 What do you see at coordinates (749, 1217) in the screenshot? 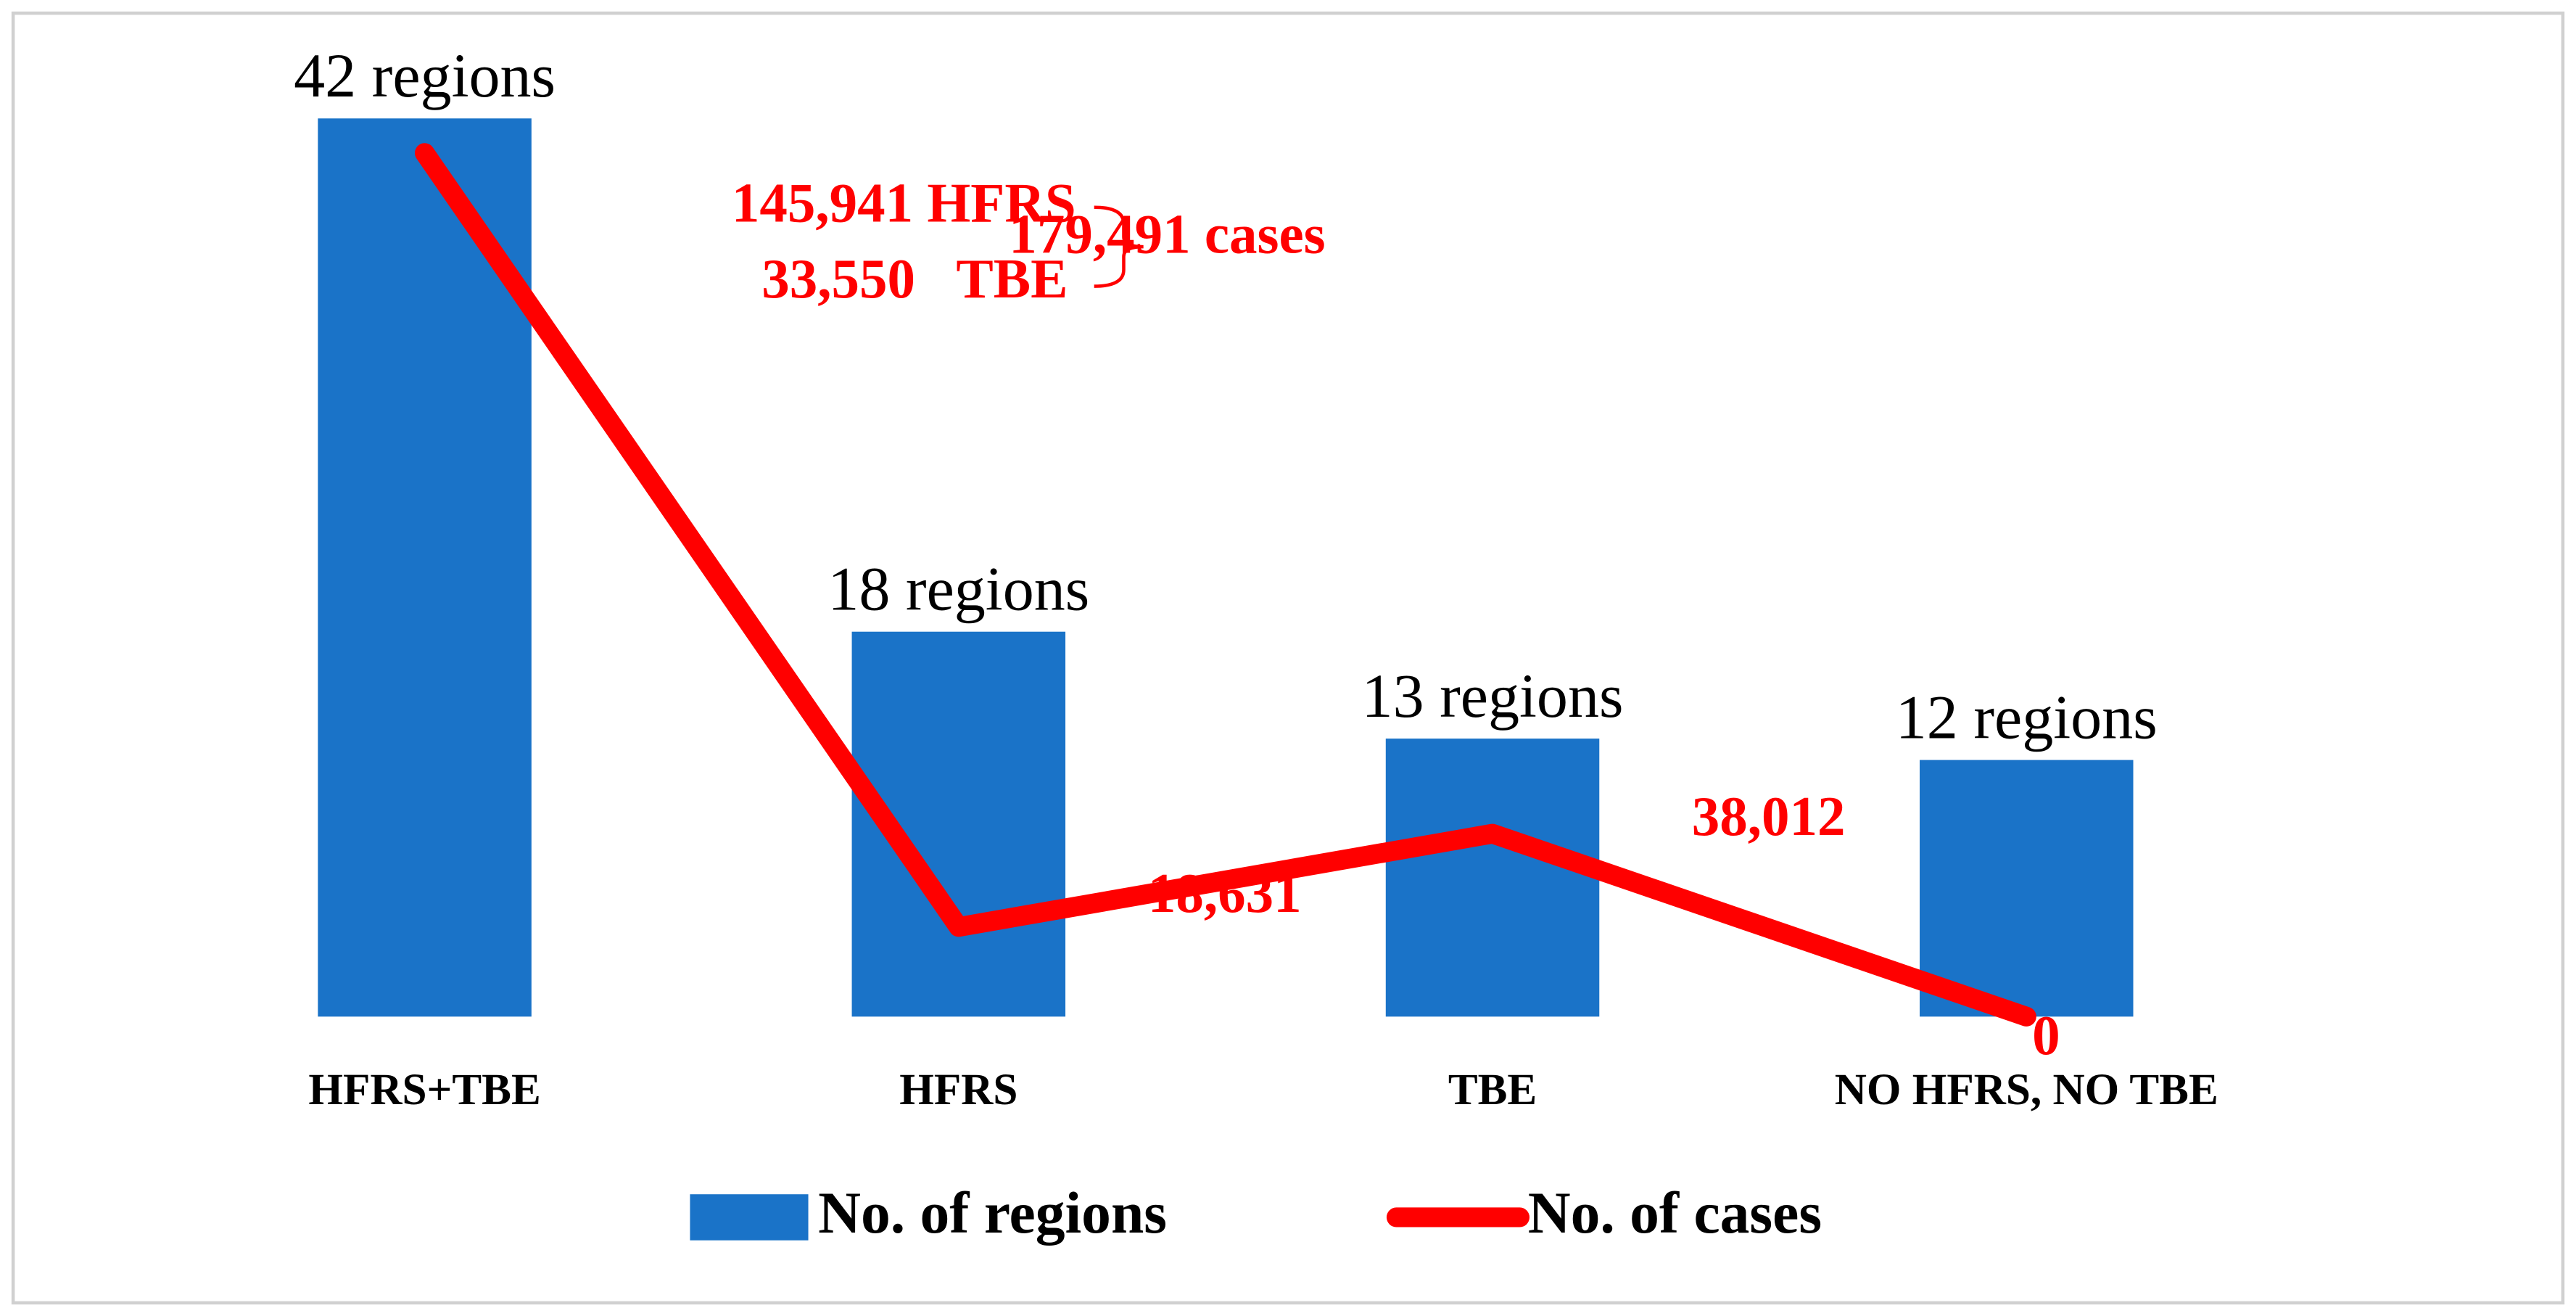
I see `legend-swatch` at bounding box center [749, 1217].